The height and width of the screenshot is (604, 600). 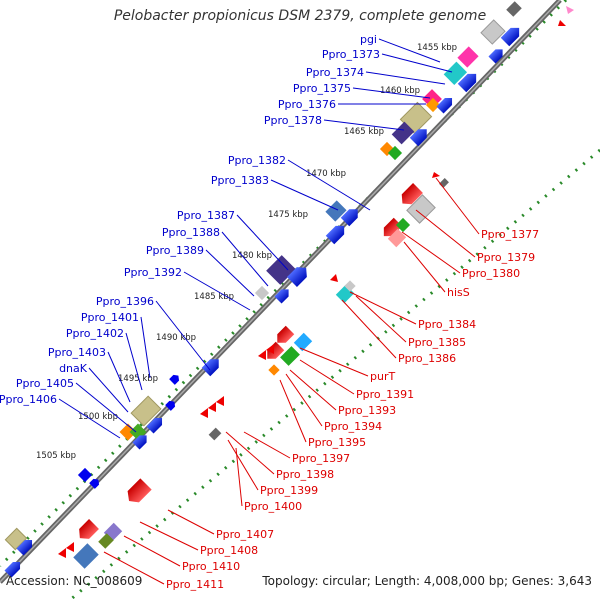 What do you see at coordinates (458, 292) in the screenshot?
I see `gene-label-reverse: hisS` at bounding box center [458, 292].